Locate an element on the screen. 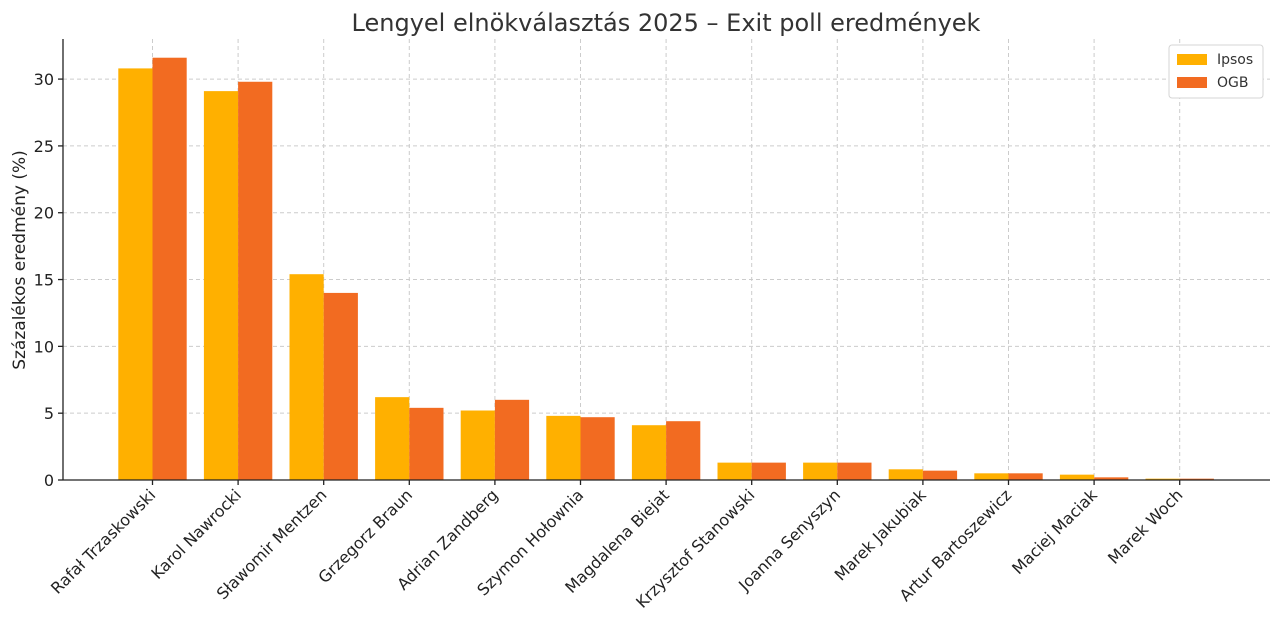 This screenshot has width=1280, height=635. legend-label-ogb: OGB is located at coordinates (1232, 83).